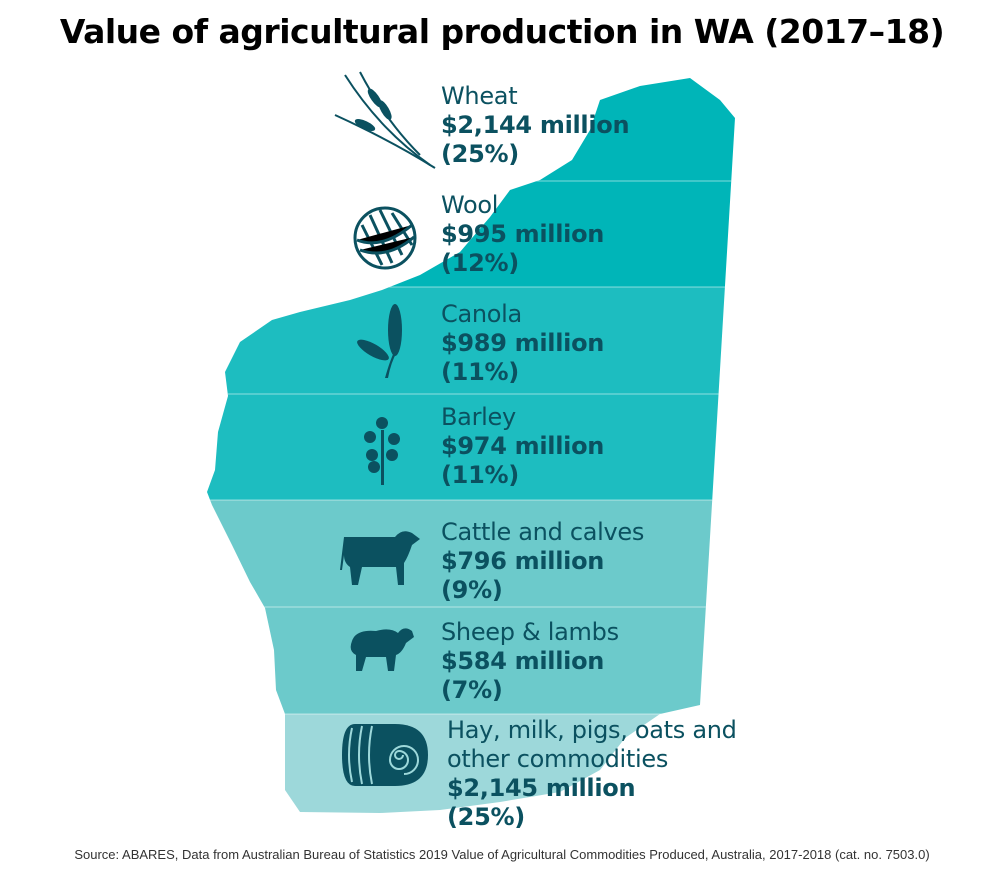 The width and height of the screenshot is (1004, 887). I want to click on label-wool: Wool $995 million (12%), so click(522, 234).